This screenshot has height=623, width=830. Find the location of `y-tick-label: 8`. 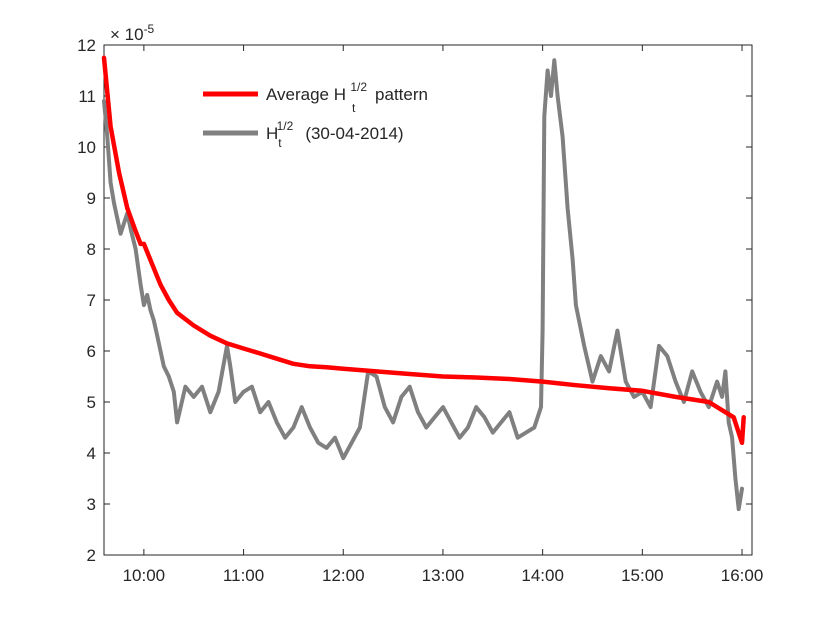

y-tick-label: 8 is located at coordinates (91, 249).